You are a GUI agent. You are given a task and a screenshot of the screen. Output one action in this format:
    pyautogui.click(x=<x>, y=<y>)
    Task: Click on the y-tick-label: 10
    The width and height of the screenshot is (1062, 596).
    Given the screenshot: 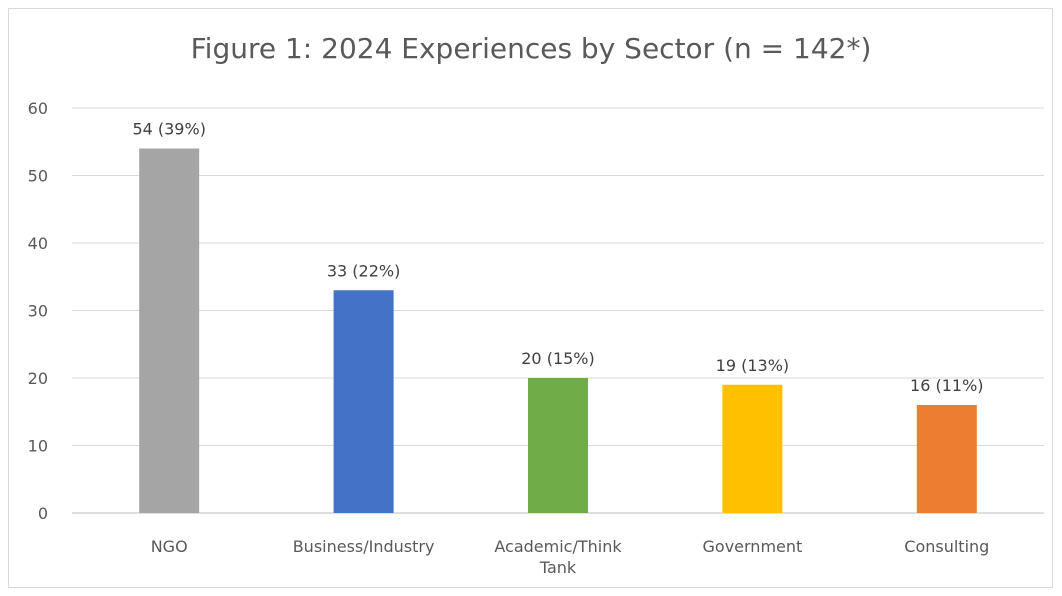 What is the action you would take?
    pyautogui.click(x=38, y=446)
    